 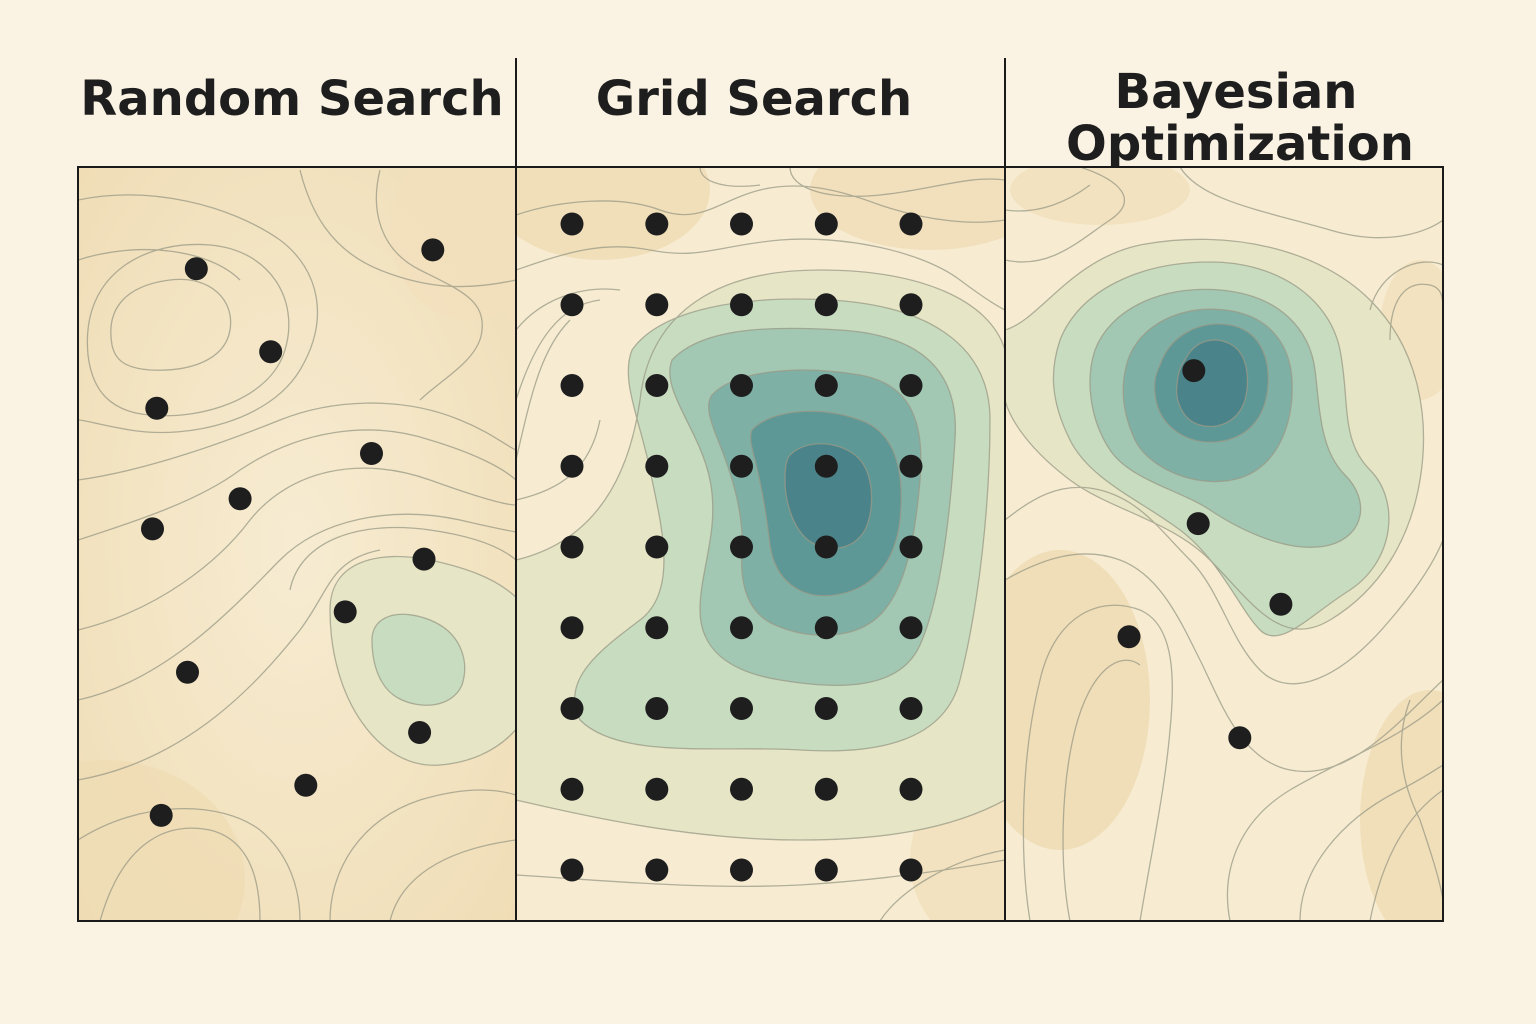 I want to click on samples-bayesian-optimization, so click(x=1205, y=554).